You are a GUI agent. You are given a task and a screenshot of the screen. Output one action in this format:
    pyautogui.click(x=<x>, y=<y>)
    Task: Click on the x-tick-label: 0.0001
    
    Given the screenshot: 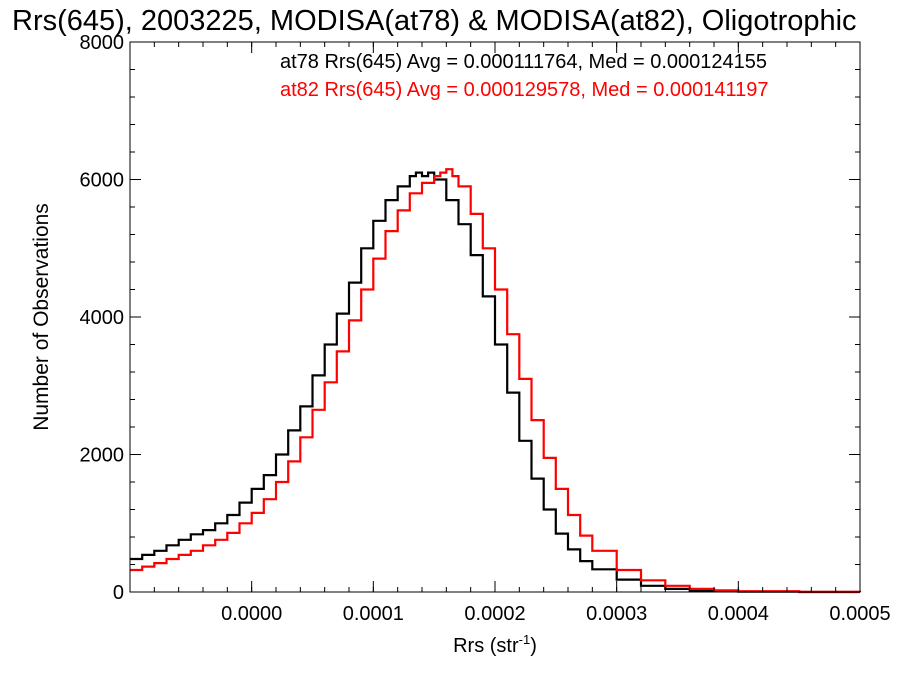 What is the action you would take?
    pyautogui.click(x=373, y=614)
    